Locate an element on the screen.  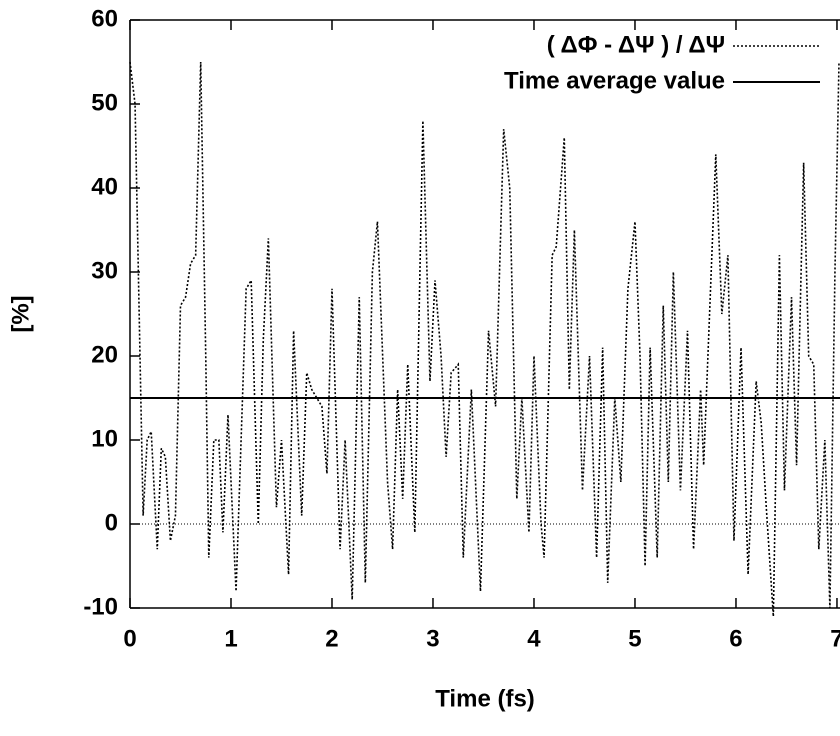
y-tick-label: 0 is located at coordinates (111, 522).